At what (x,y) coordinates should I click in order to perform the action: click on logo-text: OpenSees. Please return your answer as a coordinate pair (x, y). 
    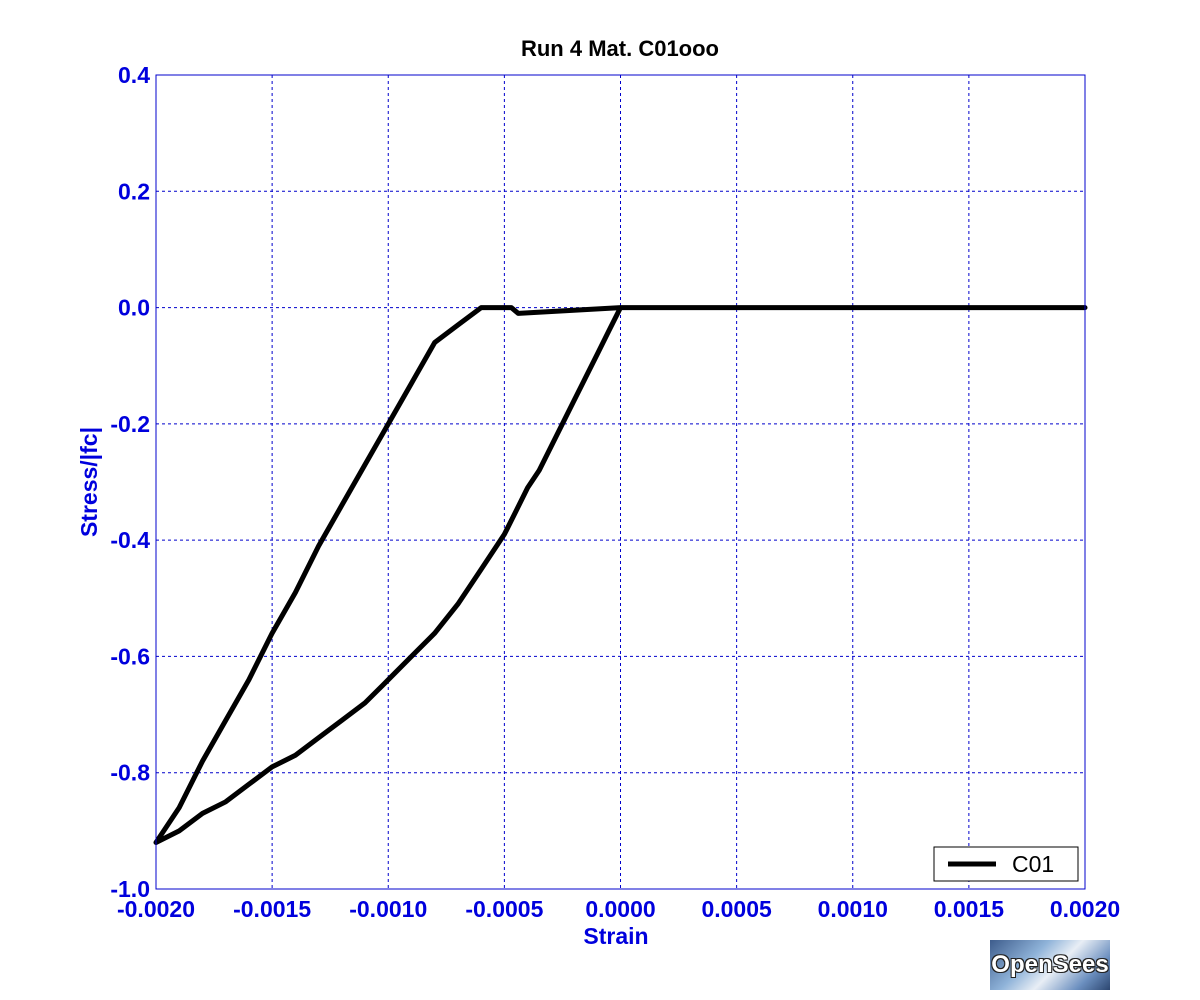
    Looking at the image, I should click on (1050, 964).